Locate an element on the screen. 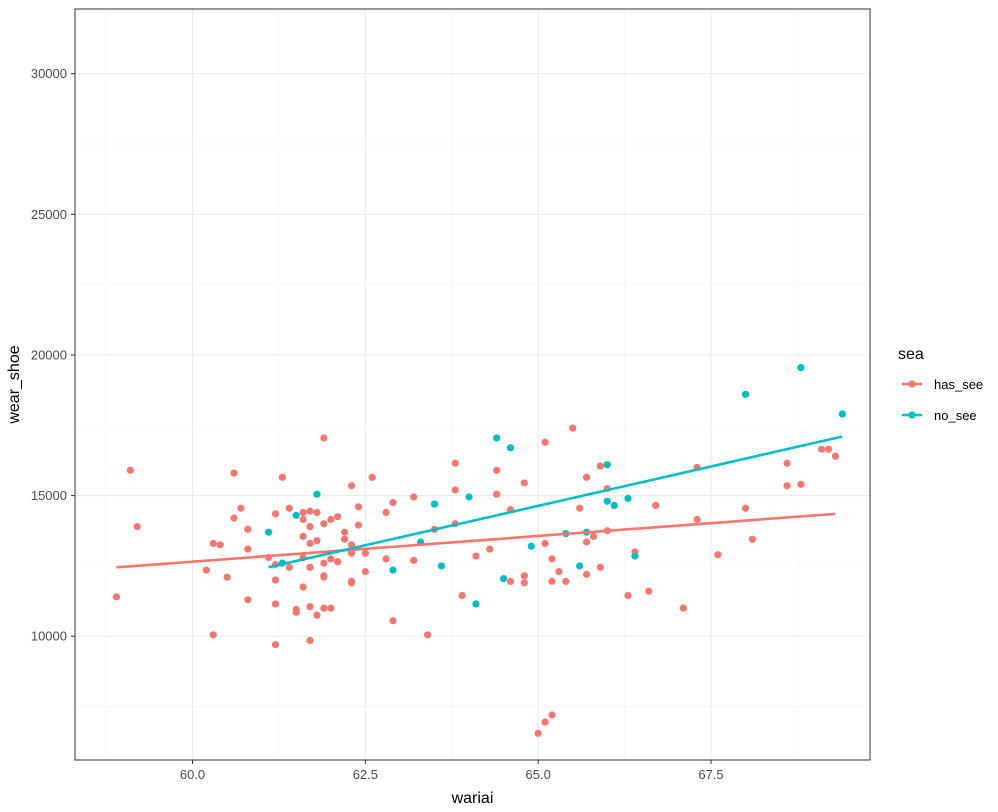 Image resolution: width=998 pixels, height=812 pixels. legend-label: no_see is located at coordinates (955, 415).